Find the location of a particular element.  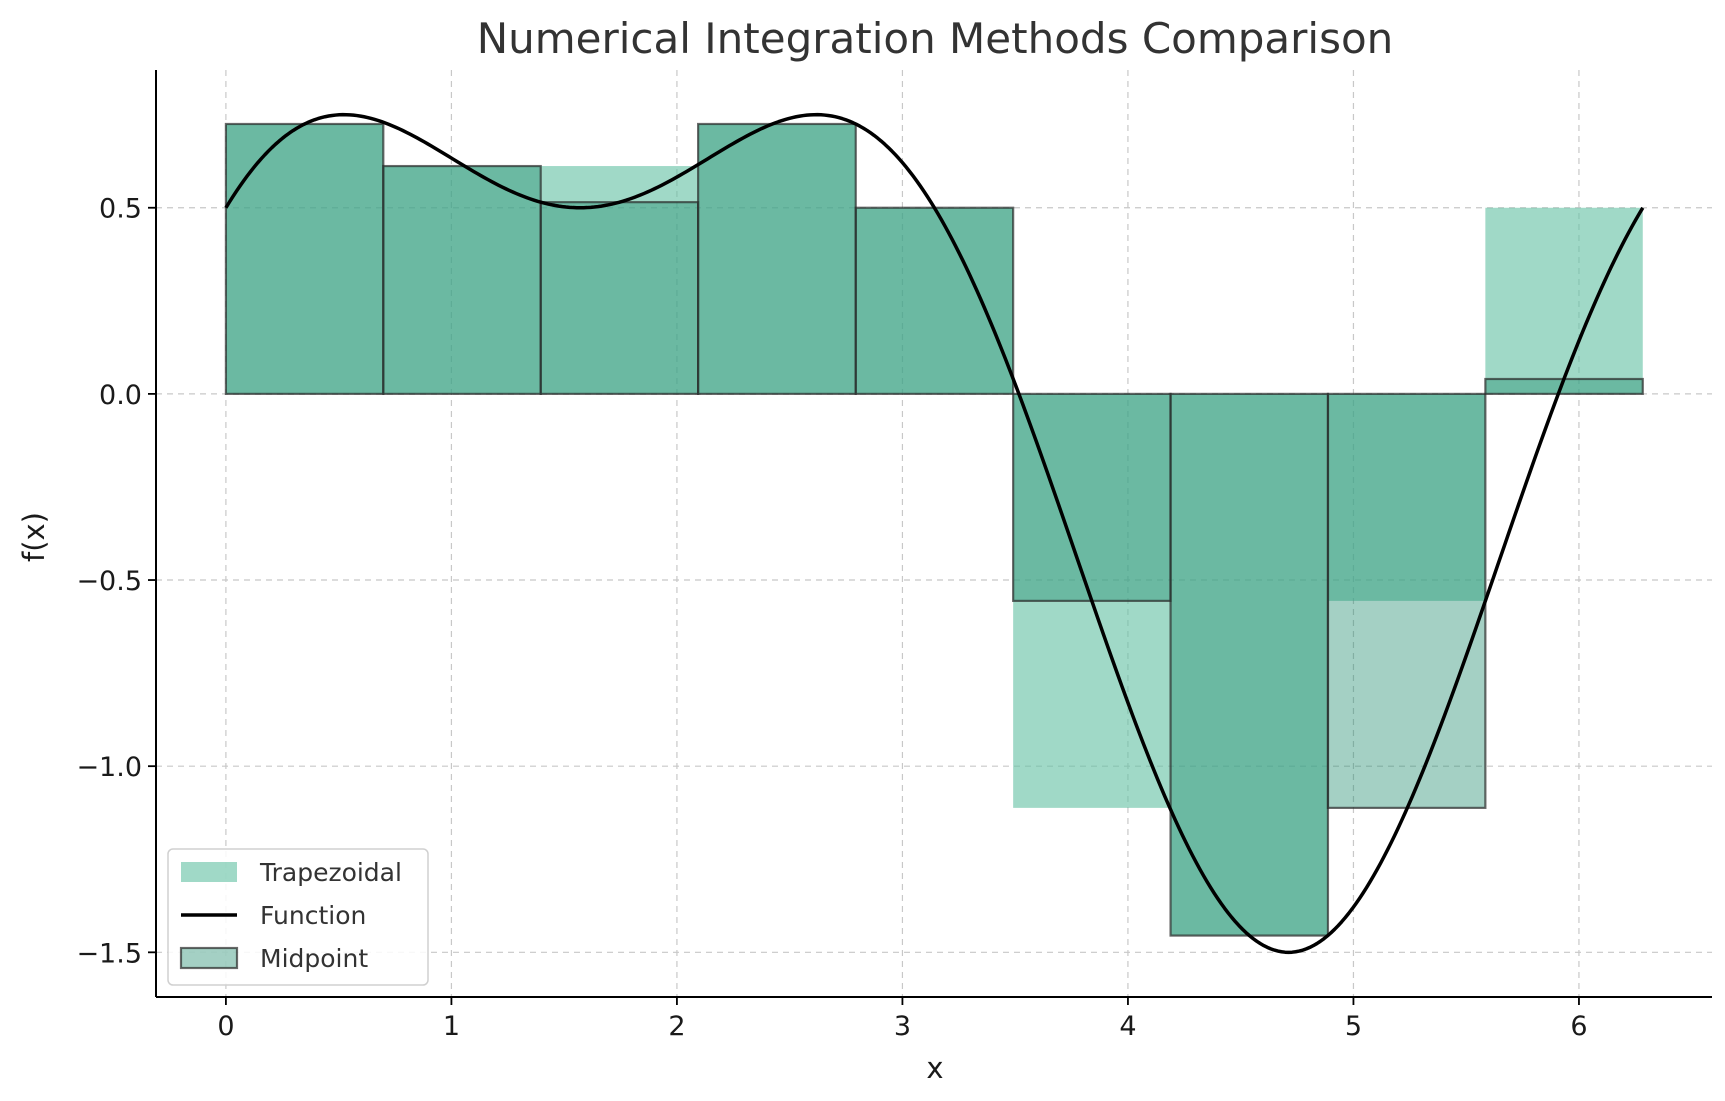

x-tick-label: 3 is located at coordinates (902, 1026).